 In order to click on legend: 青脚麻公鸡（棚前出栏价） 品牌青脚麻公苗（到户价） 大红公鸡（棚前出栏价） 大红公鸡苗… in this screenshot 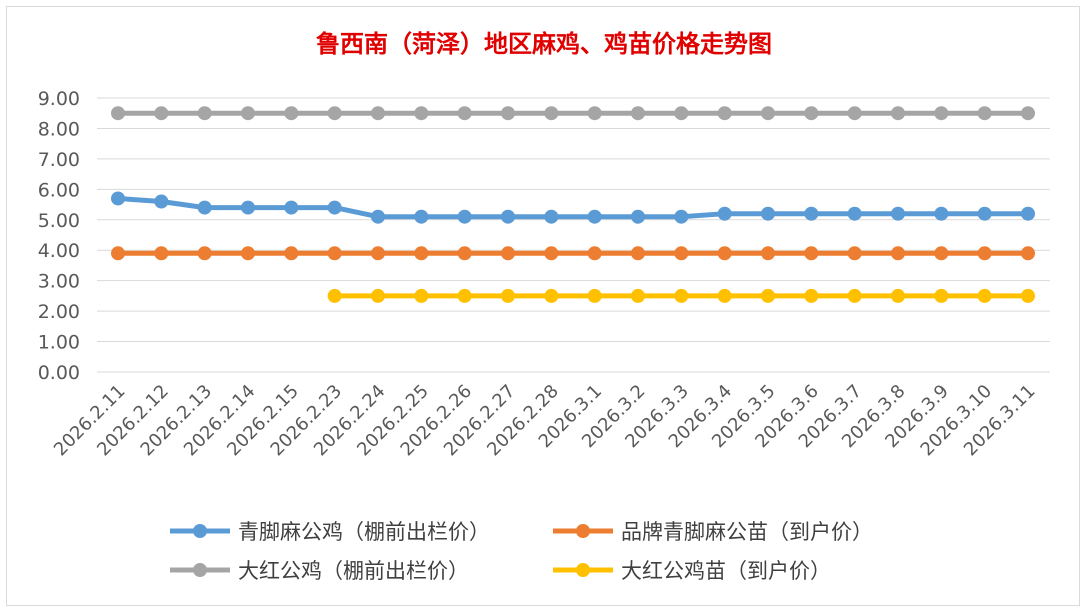, I will do `click(521, 551)`.